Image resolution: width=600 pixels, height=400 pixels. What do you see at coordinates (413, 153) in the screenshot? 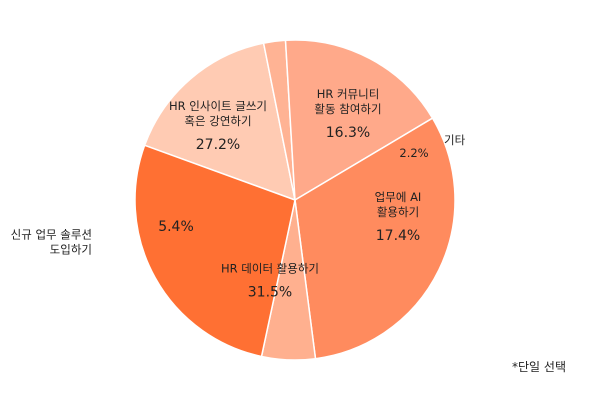
I see `slice-2-value: 2.2%` at bounding box center [413, 153].